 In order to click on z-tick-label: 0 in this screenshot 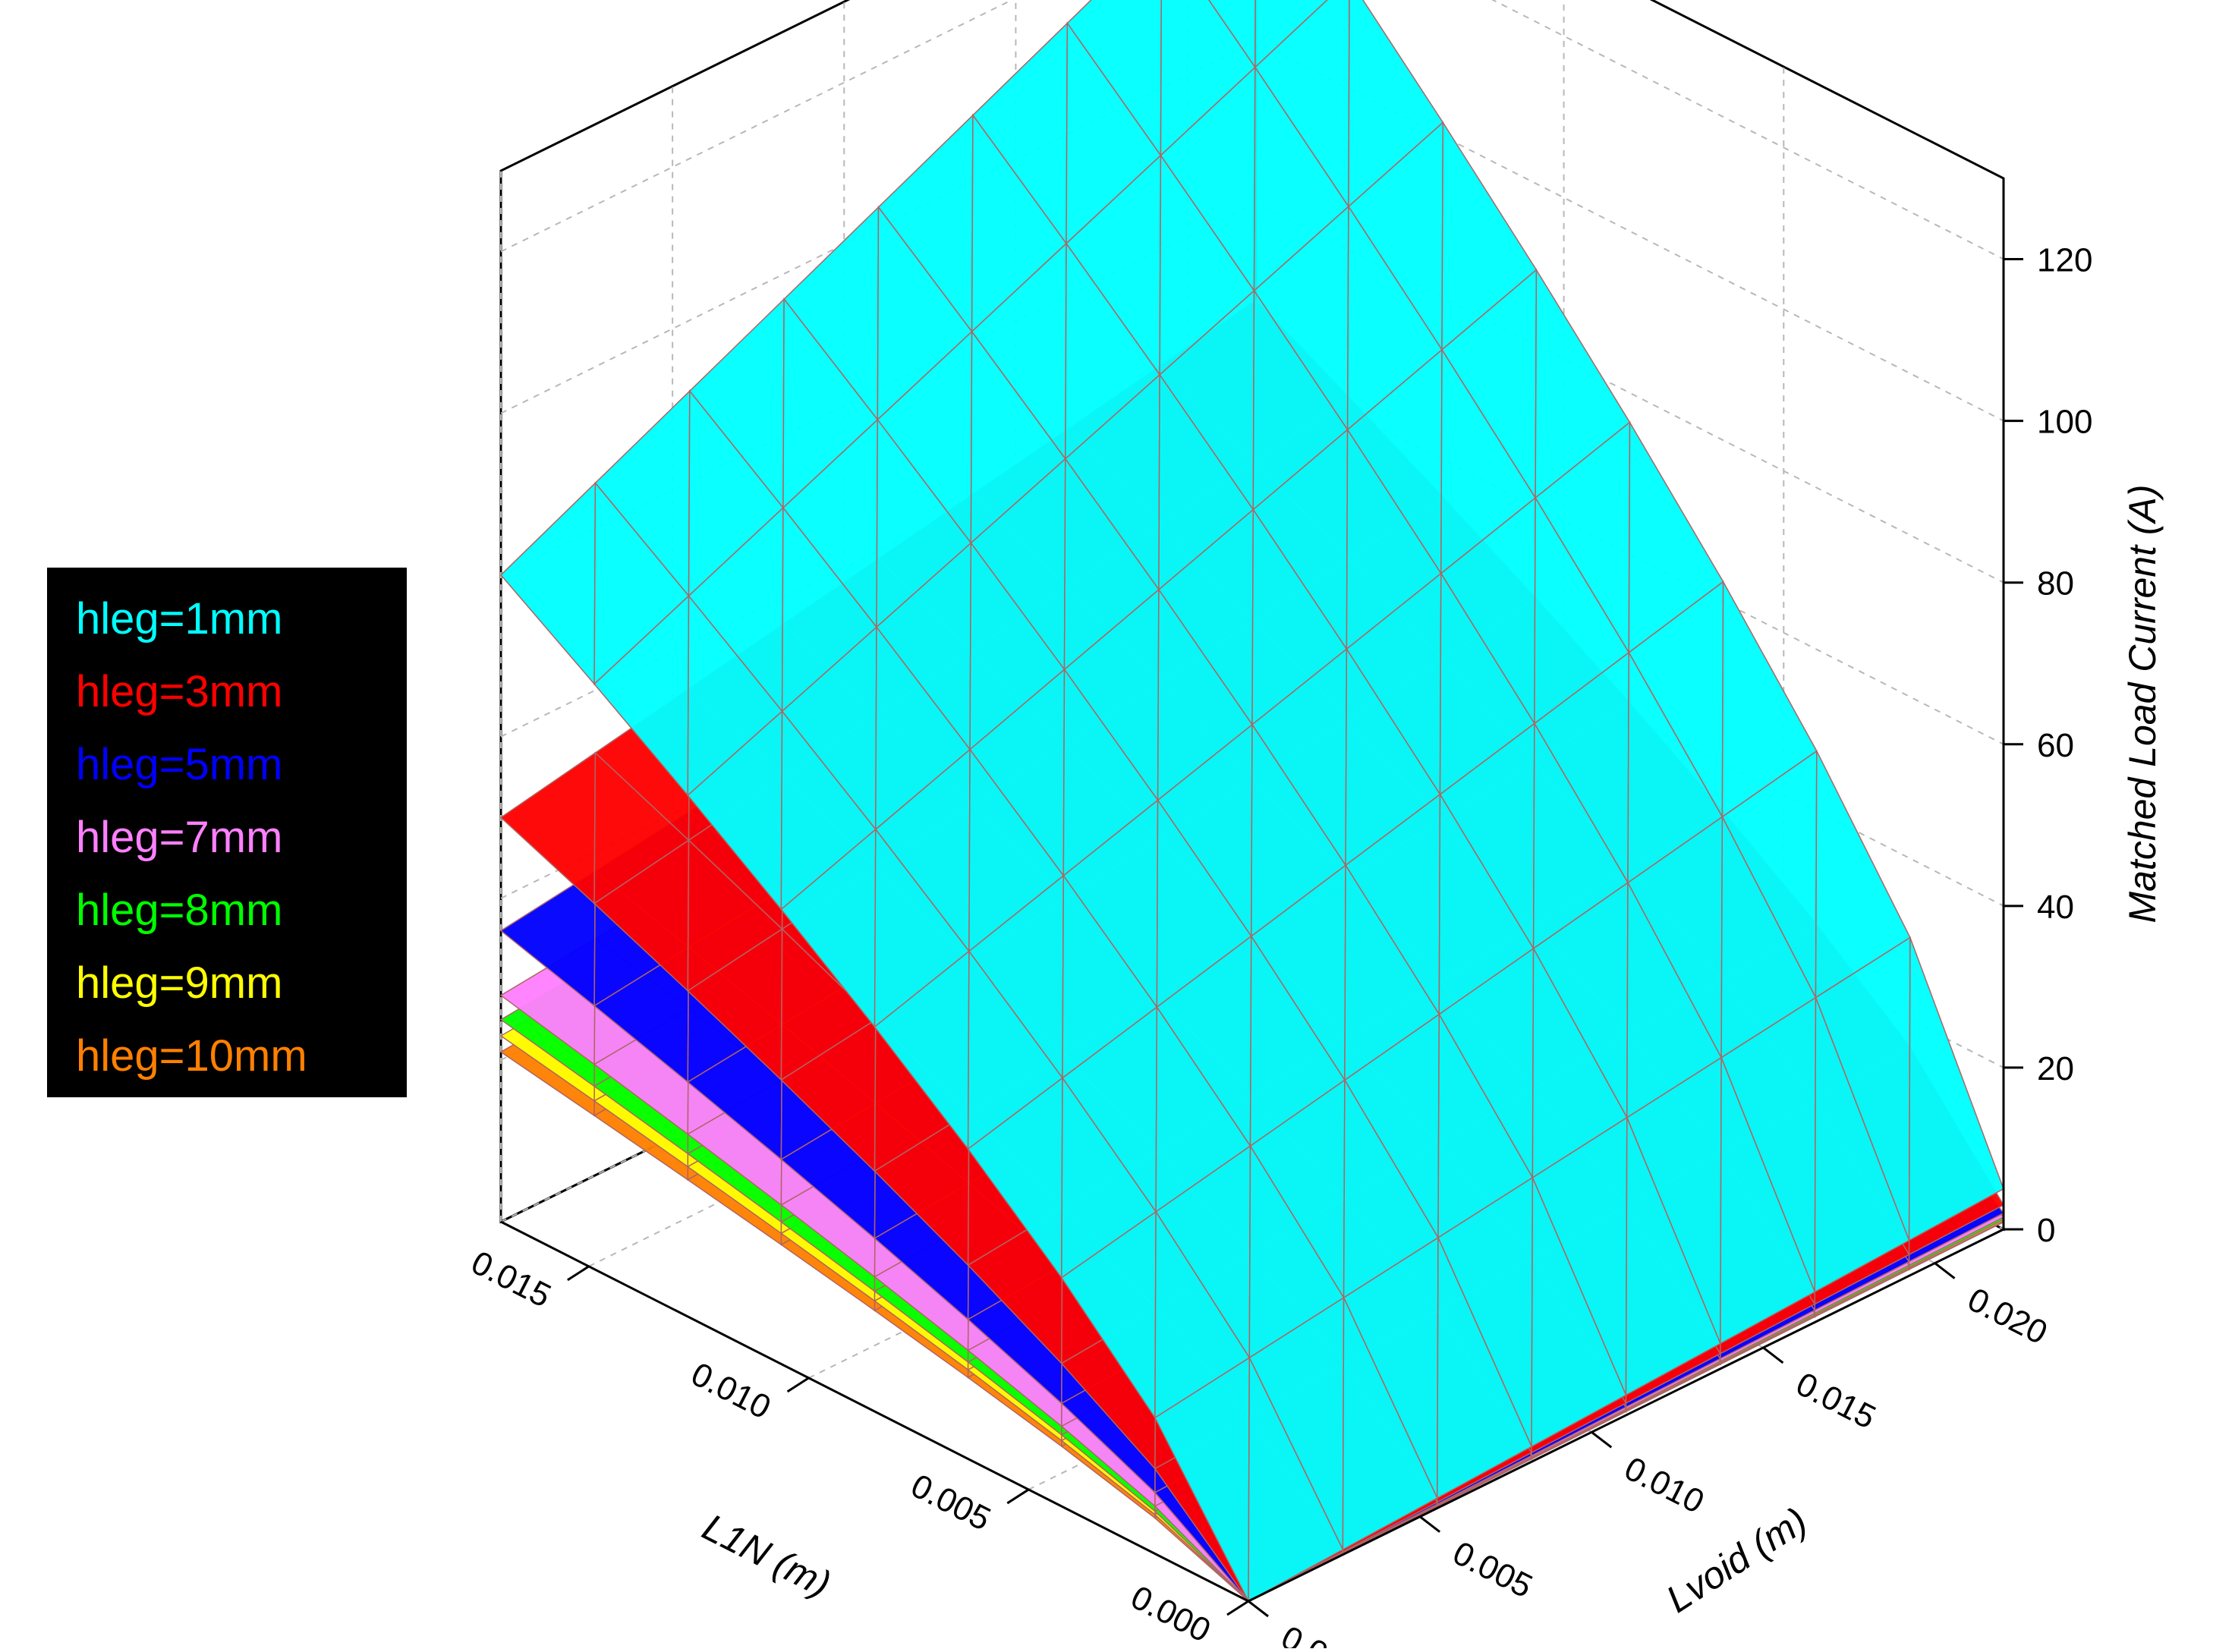, I will do `click(2046, 1230)`.